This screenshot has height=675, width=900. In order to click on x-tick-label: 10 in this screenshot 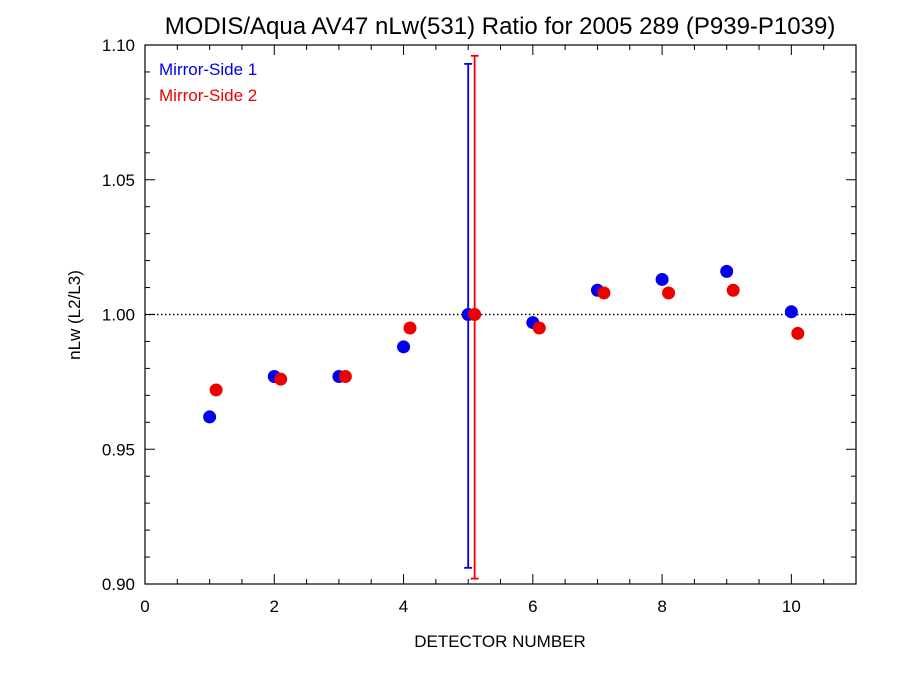, I will do `click(791, 606)`.